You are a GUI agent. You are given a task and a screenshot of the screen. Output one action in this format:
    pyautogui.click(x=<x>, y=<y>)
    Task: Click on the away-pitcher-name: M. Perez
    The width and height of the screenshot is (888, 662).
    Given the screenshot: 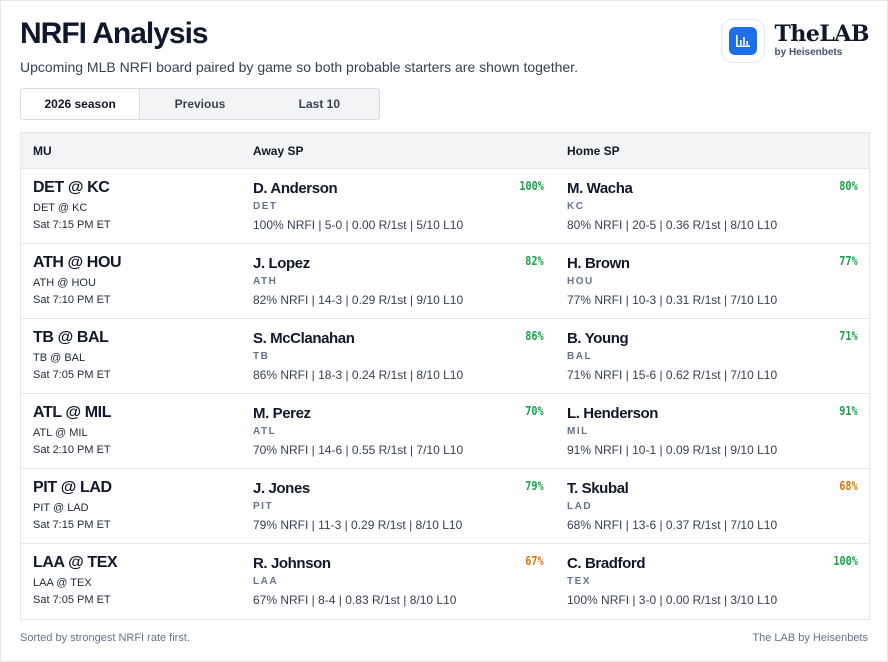 What is the action you would take?
    pyautogui.click(x=282, y=413)
    